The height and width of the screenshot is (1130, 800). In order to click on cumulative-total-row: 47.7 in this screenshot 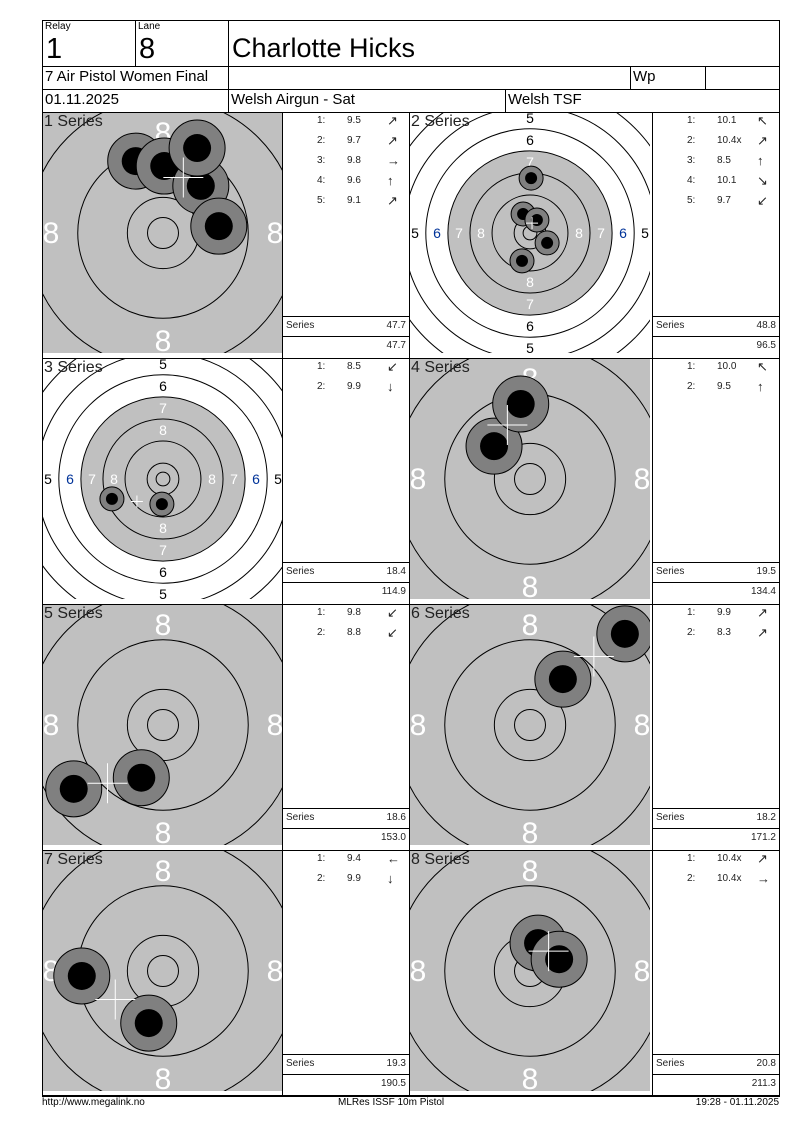, I will do `click(346, 346)`.